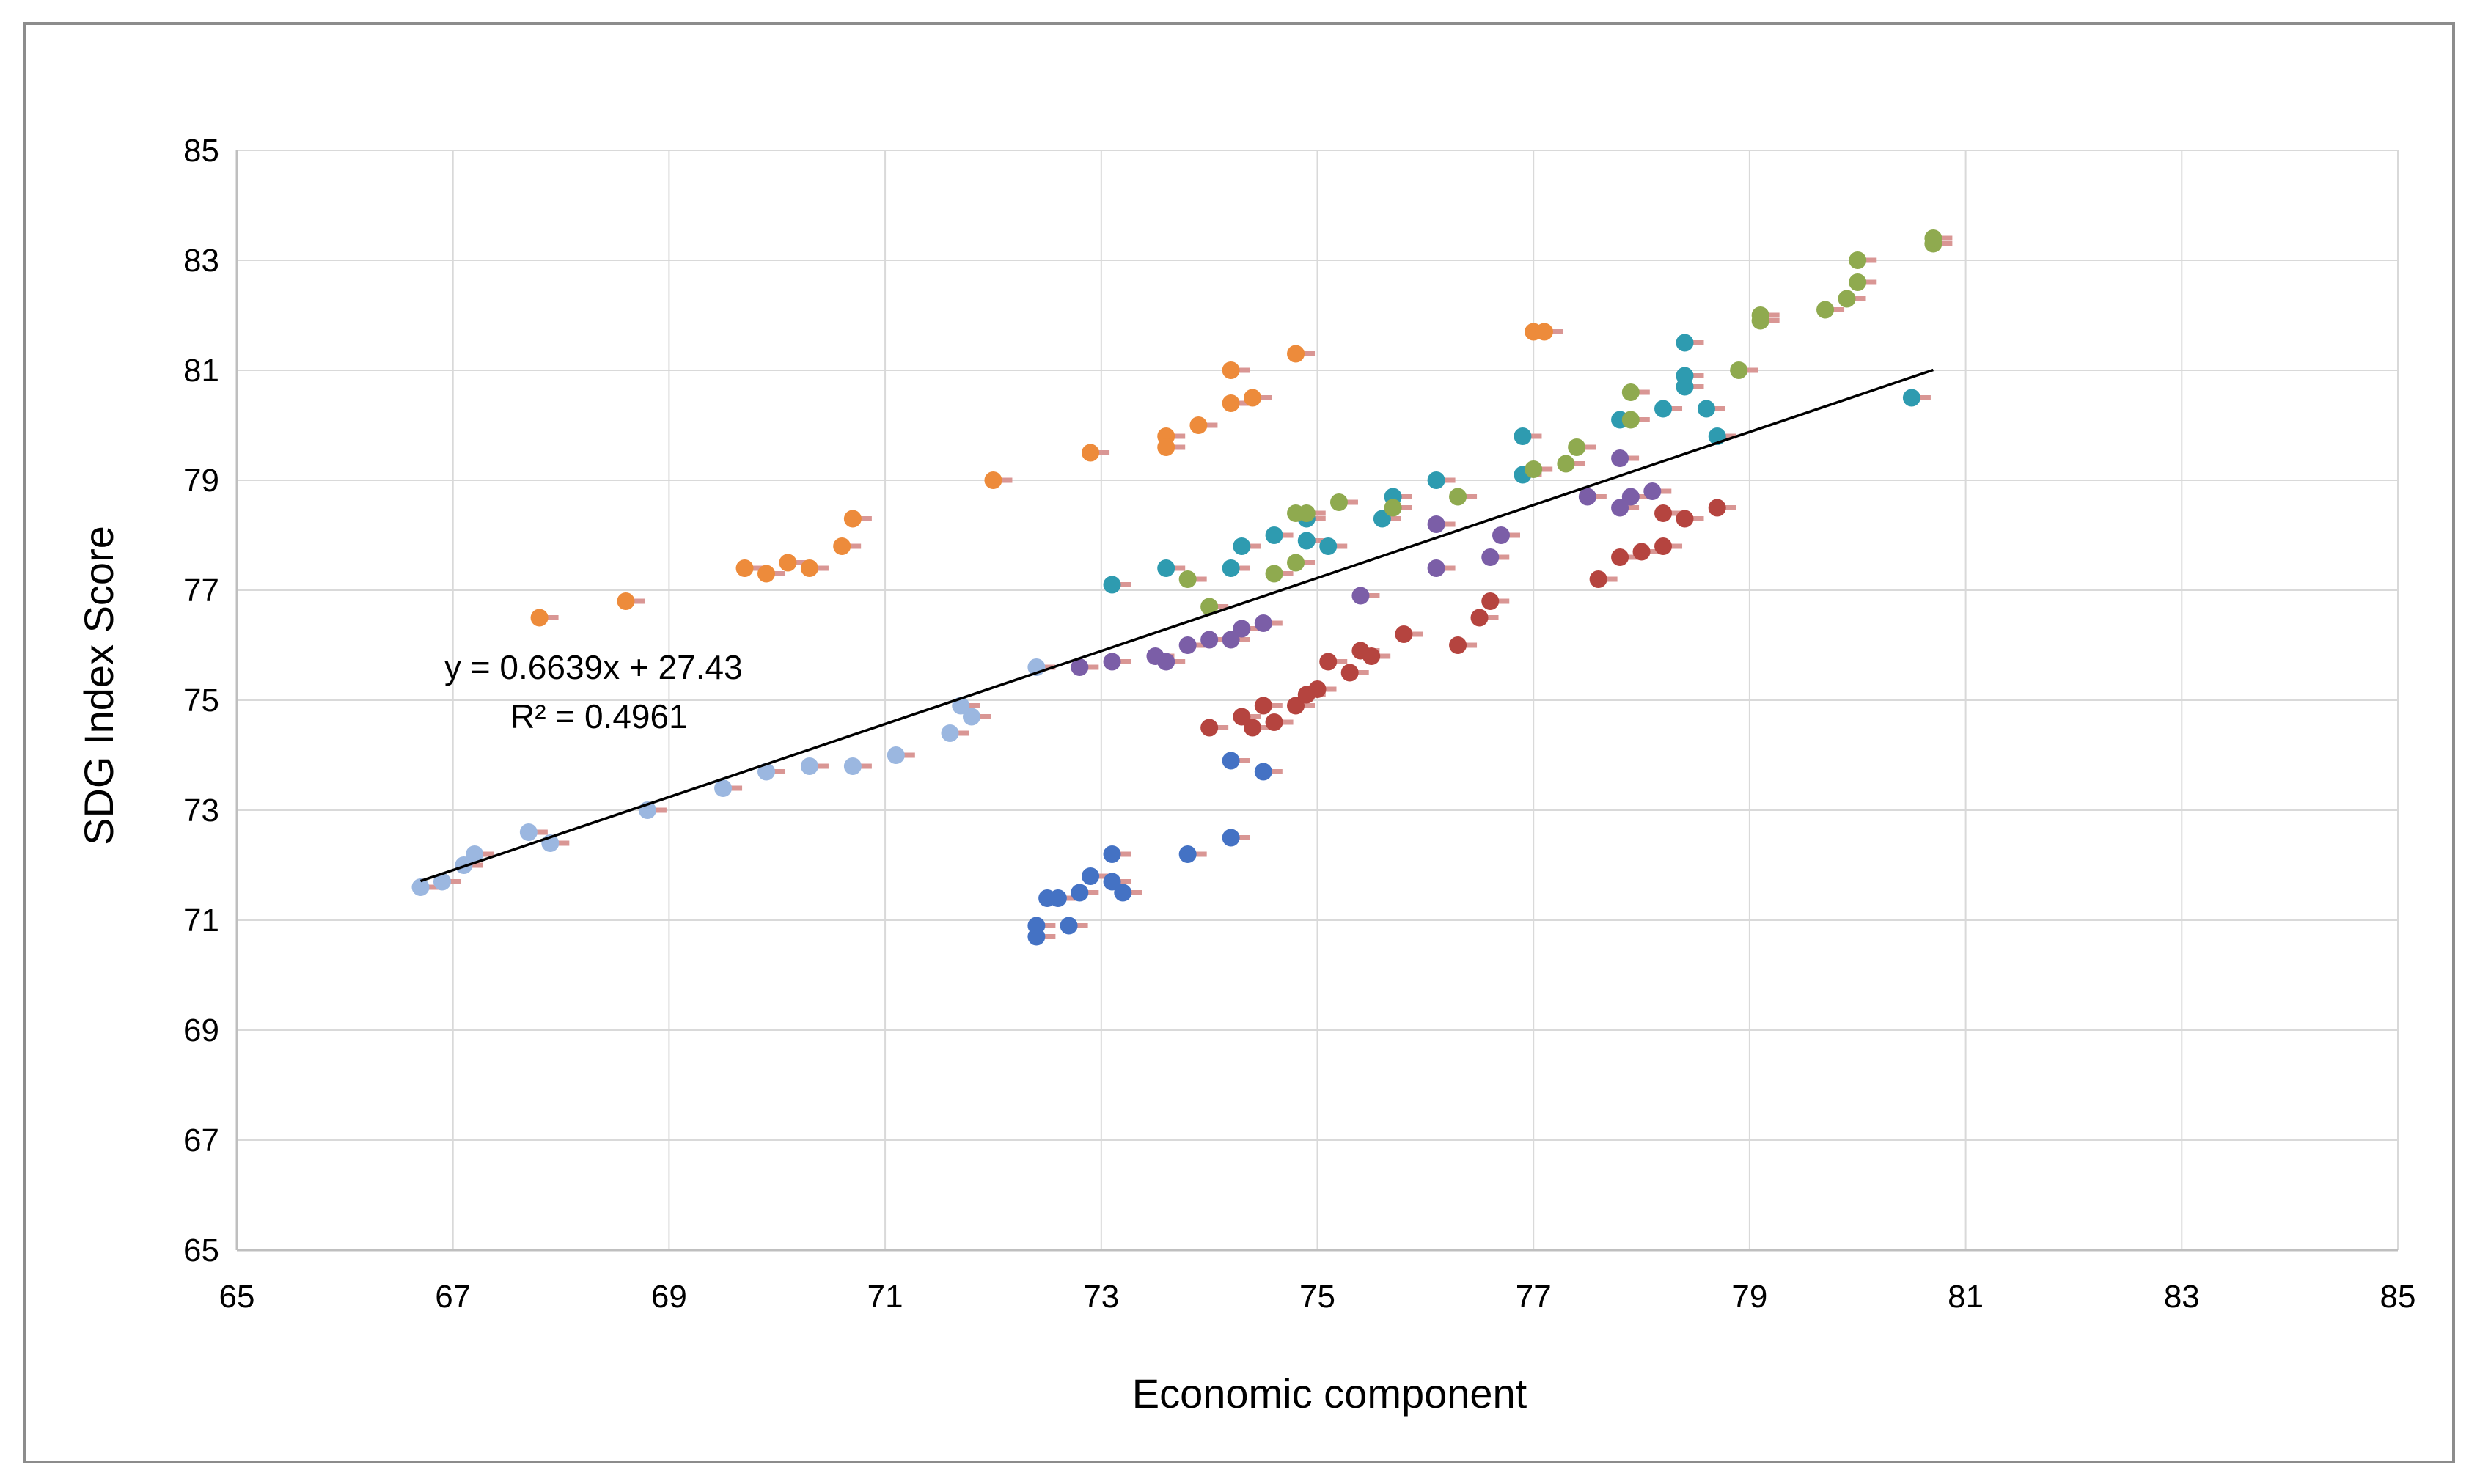 The image size is (2480, 1484). Describe the element at coordinates (201, 1030) in the screenshot. I see `y-tick-label: 69` at that location.